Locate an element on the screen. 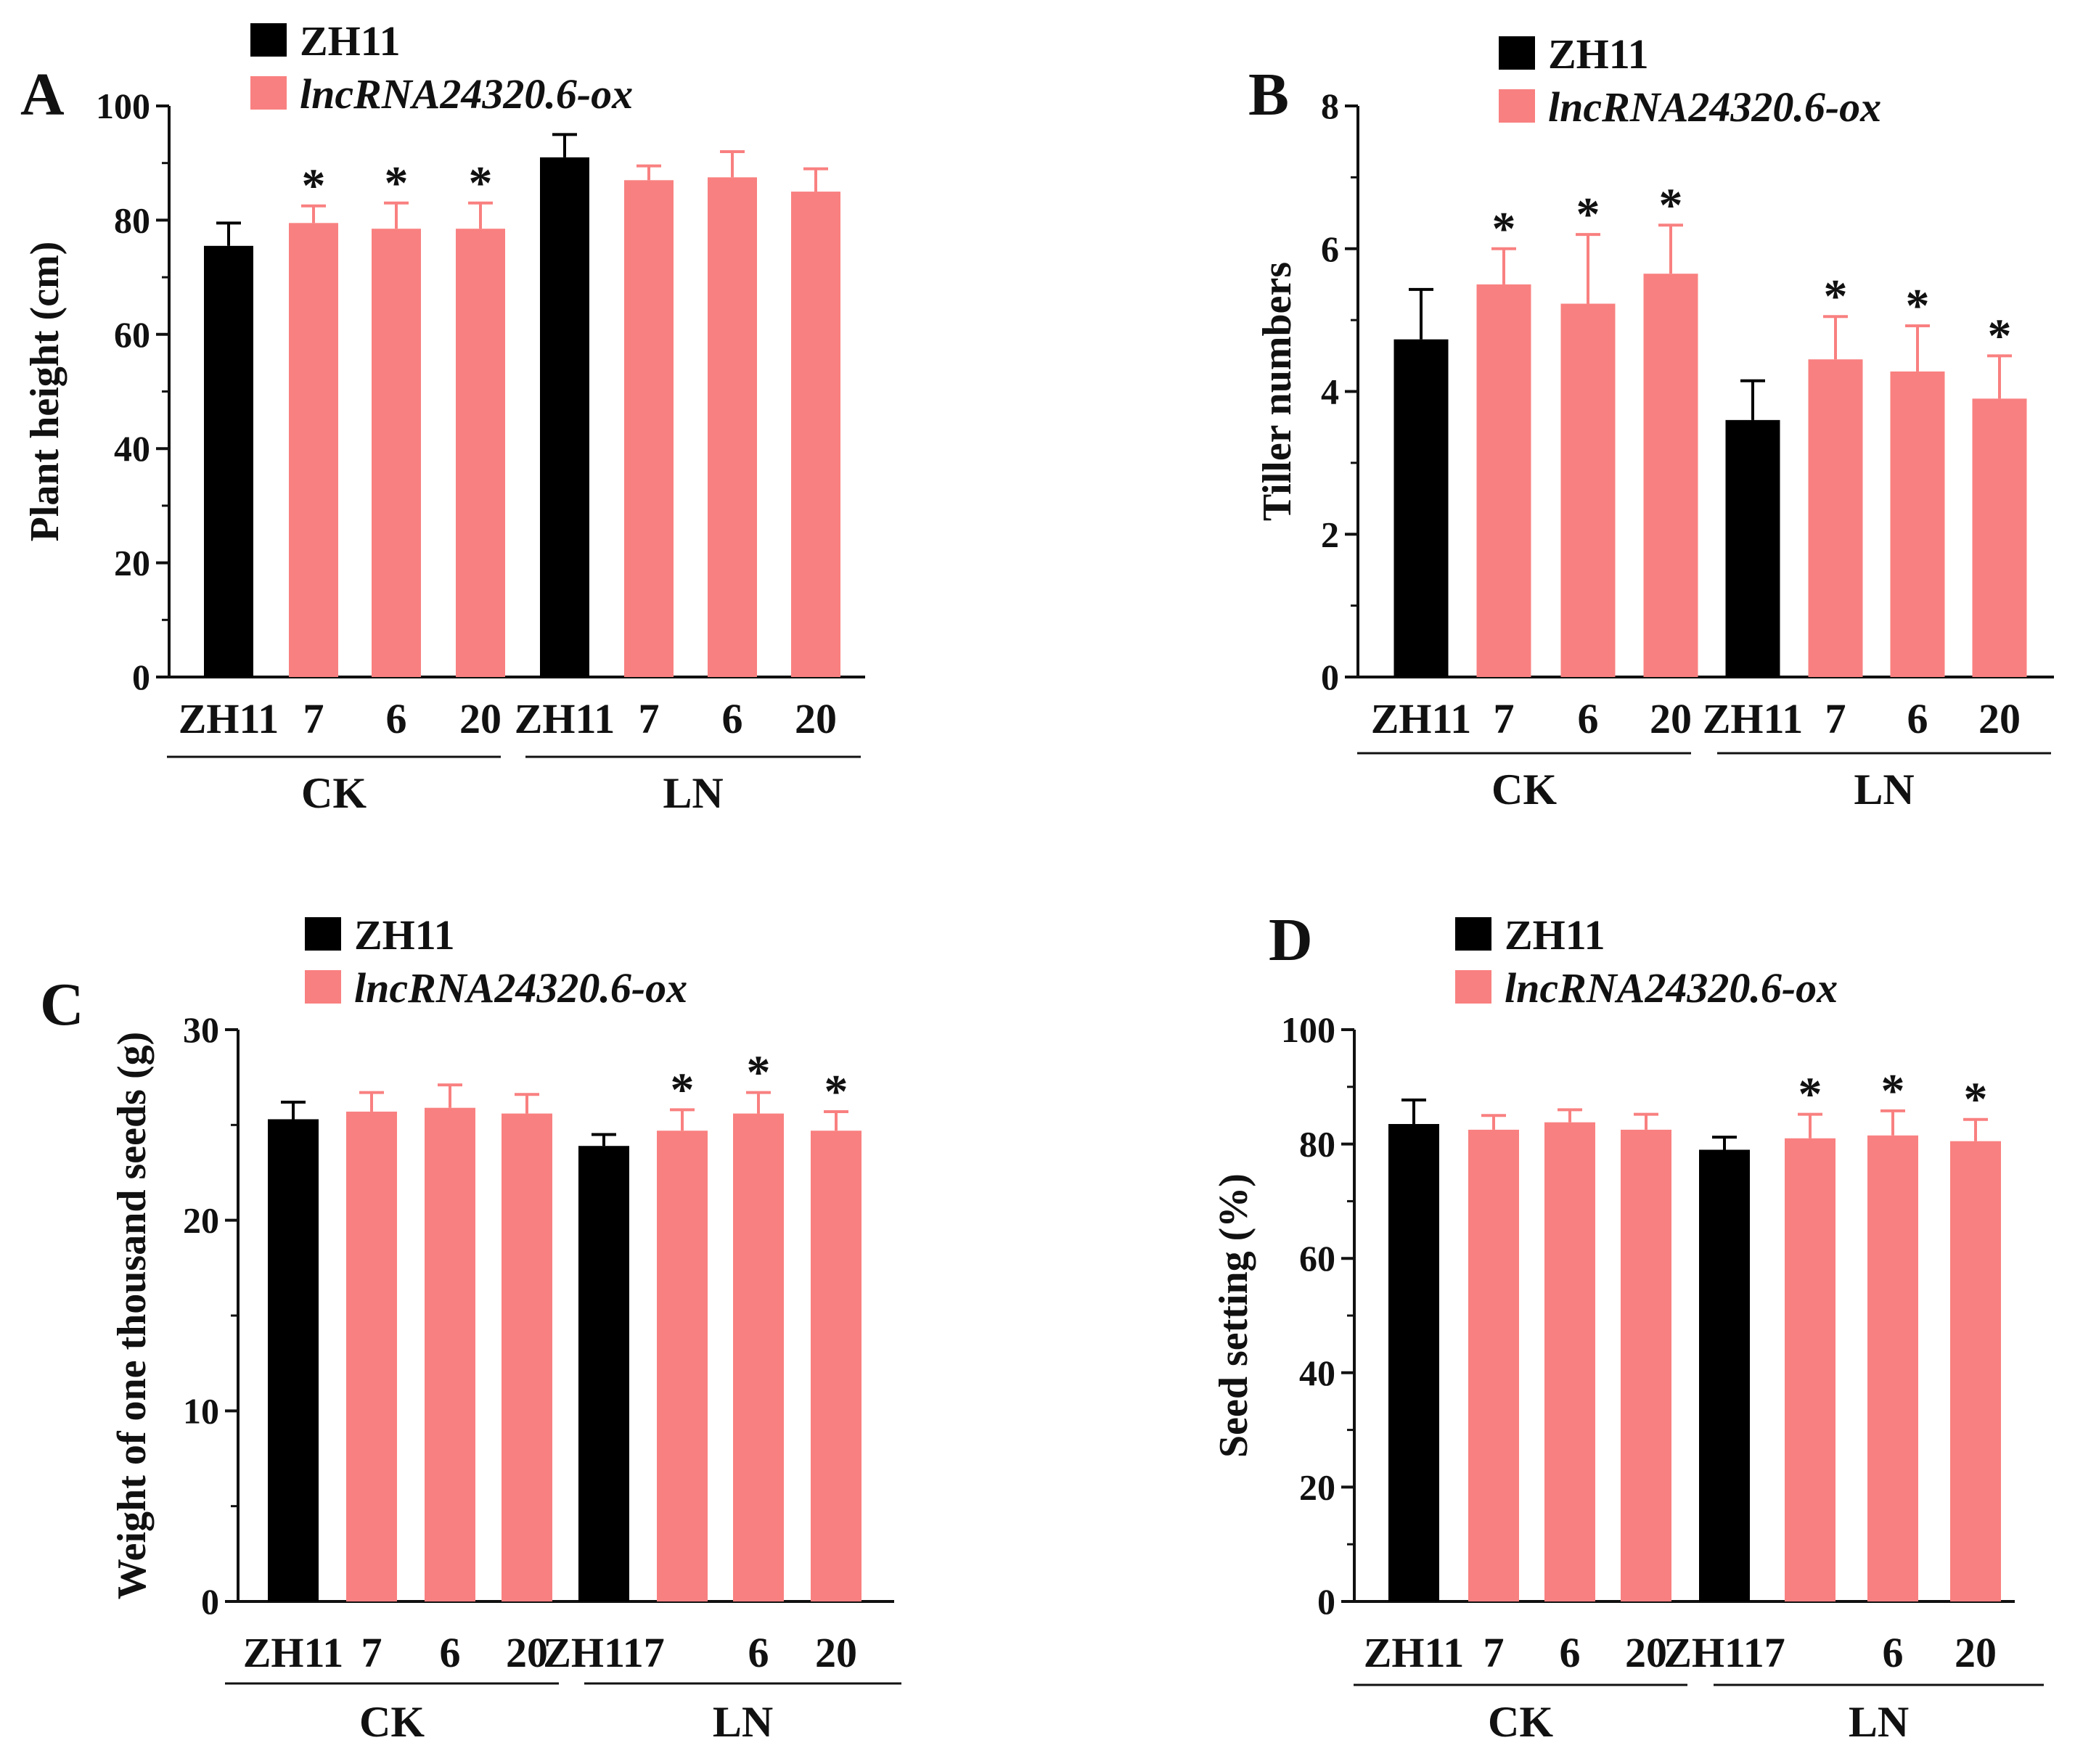  panel-letter: D is located at coordinates (1291, 940).